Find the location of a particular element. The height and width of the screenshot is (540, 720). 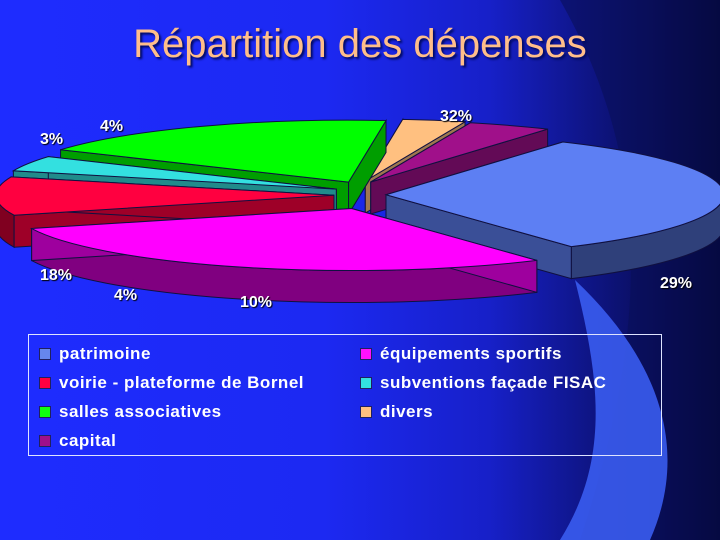

legend-label: équipements sportifs is located at coordinates (471, 353).